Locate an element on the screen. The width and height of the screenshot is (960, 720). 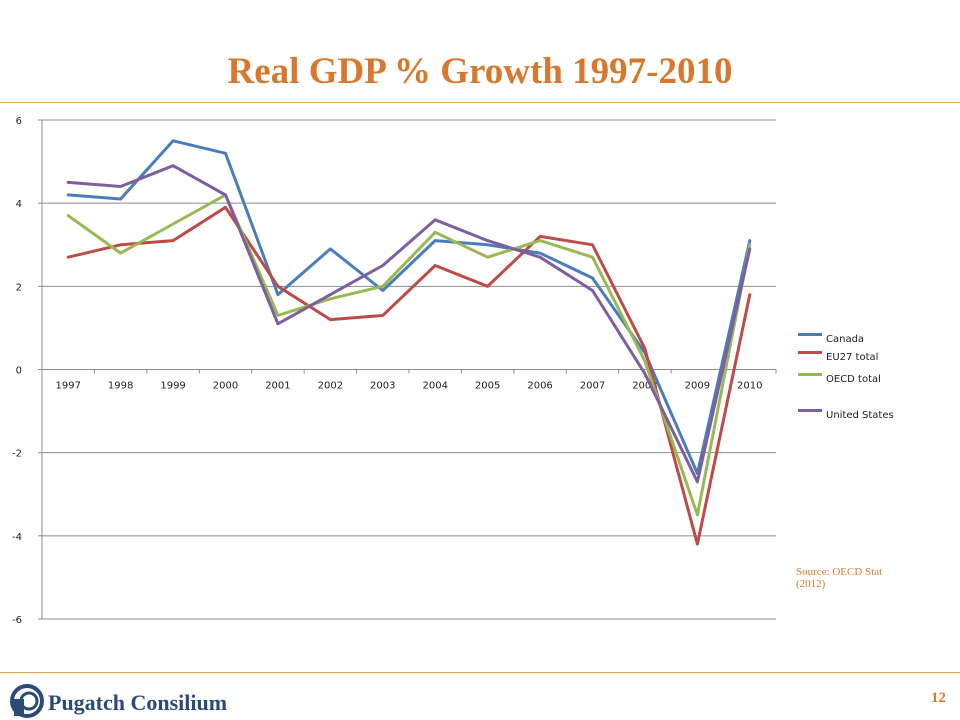
y-tick-label-2: -2 is located at coordinates (17, 454).